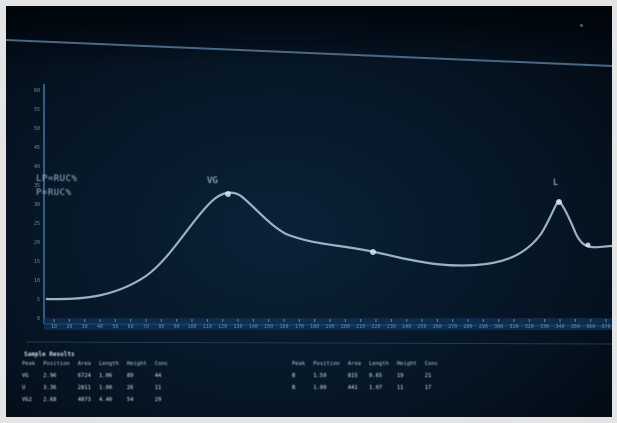 The height and width of the screenshot is (423, 617). I want to click on y-tick-label: 10, so click(37, 281).